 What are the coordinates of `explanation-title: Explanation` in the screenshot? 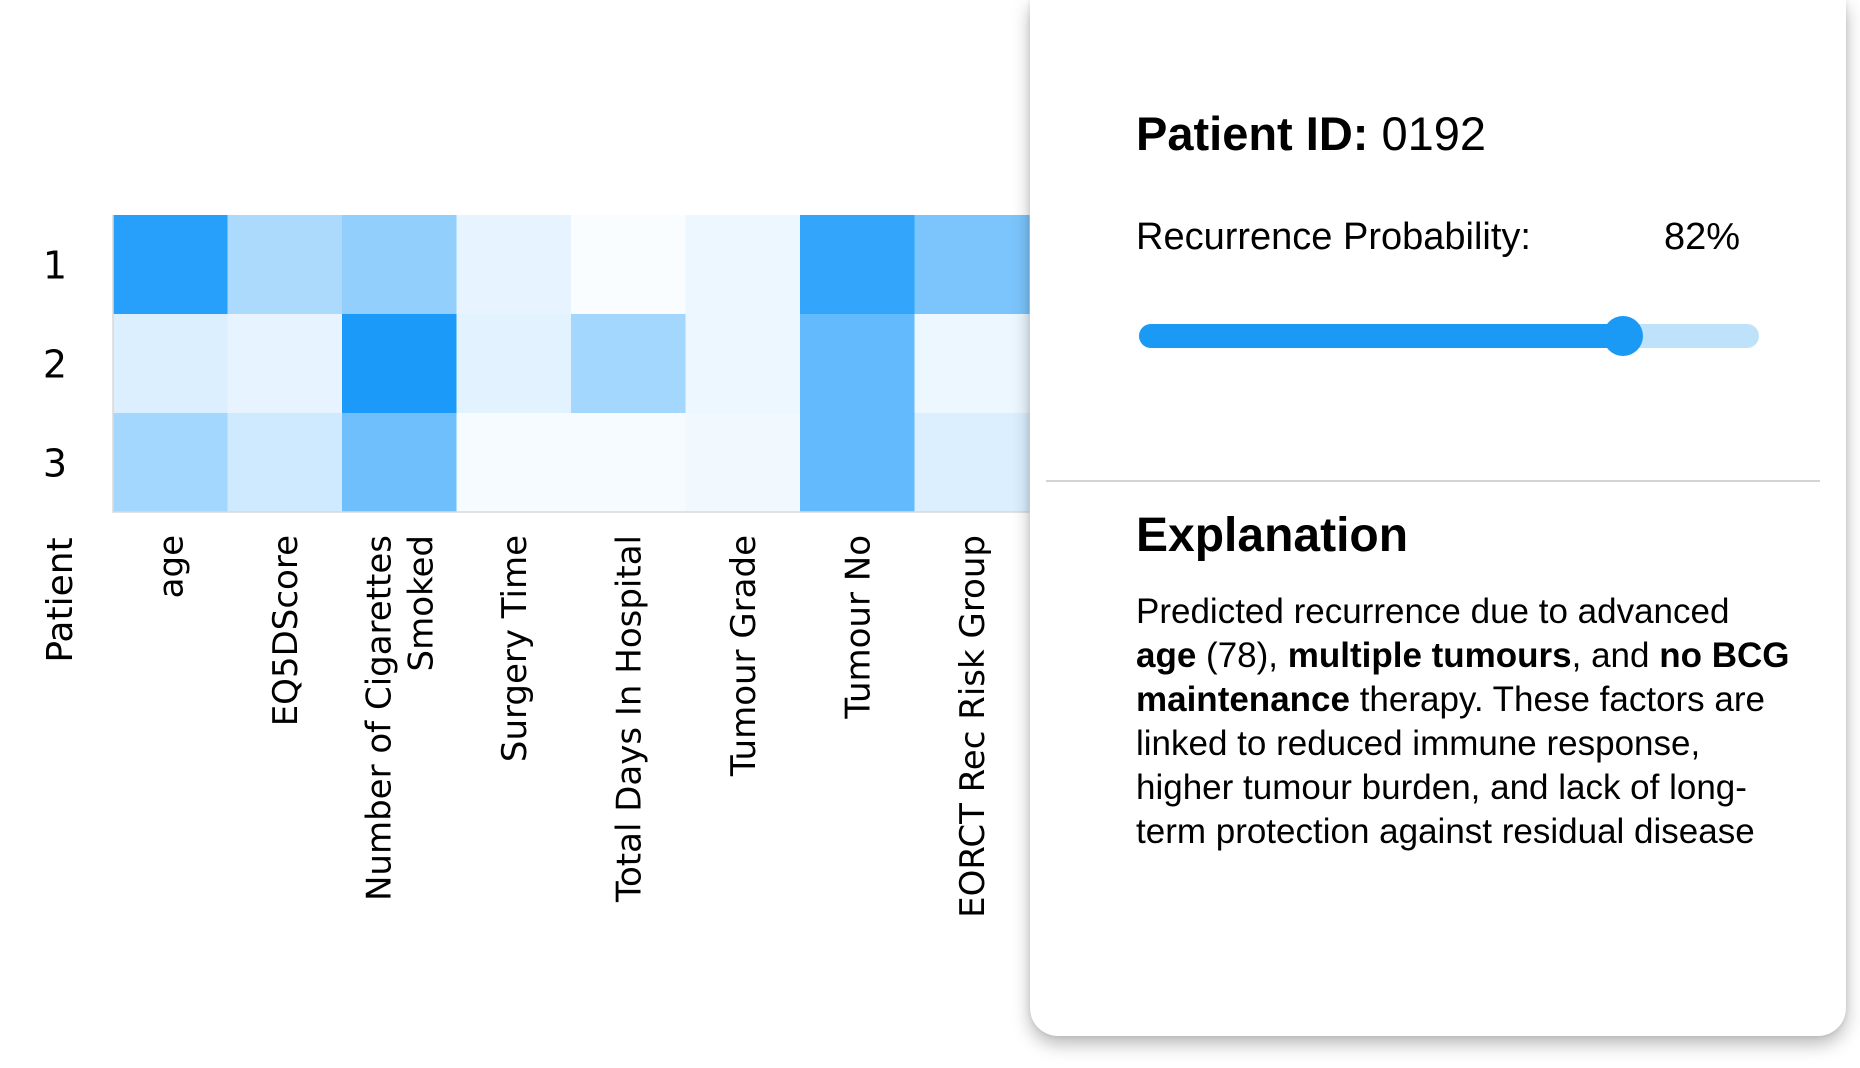 It's located at (1272, 535).